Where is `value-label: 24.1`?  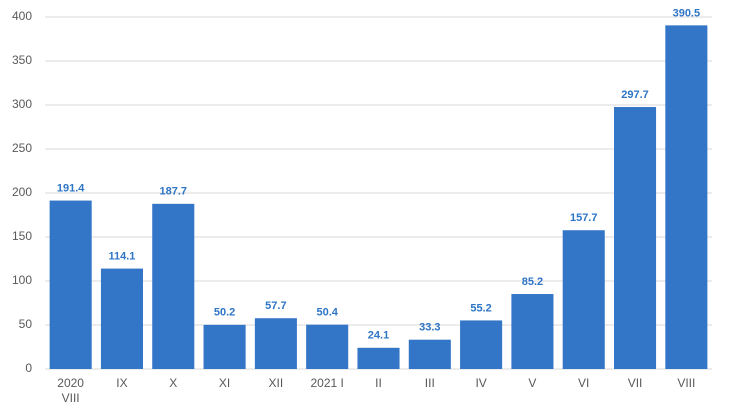 value-label: 24.1 is located at coordinates (378, 336).